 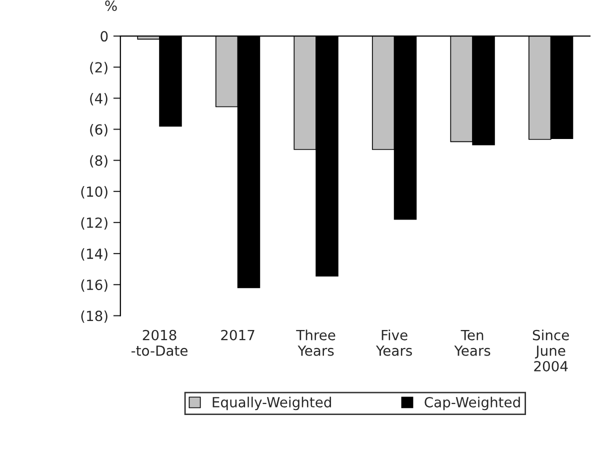 What do you see at coordinates (394, 343) in the screenshot?
I see `x-tick-label: Five Years` at bounding box center [394, 343].